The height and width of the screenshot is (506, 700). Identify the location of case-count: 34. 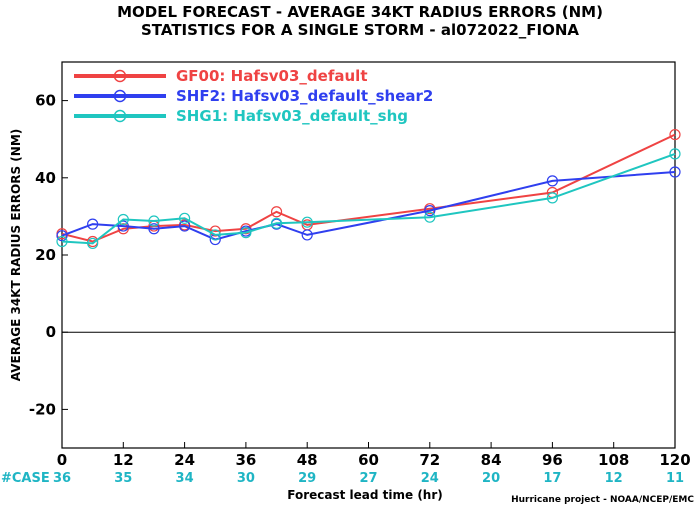
(185, 478).